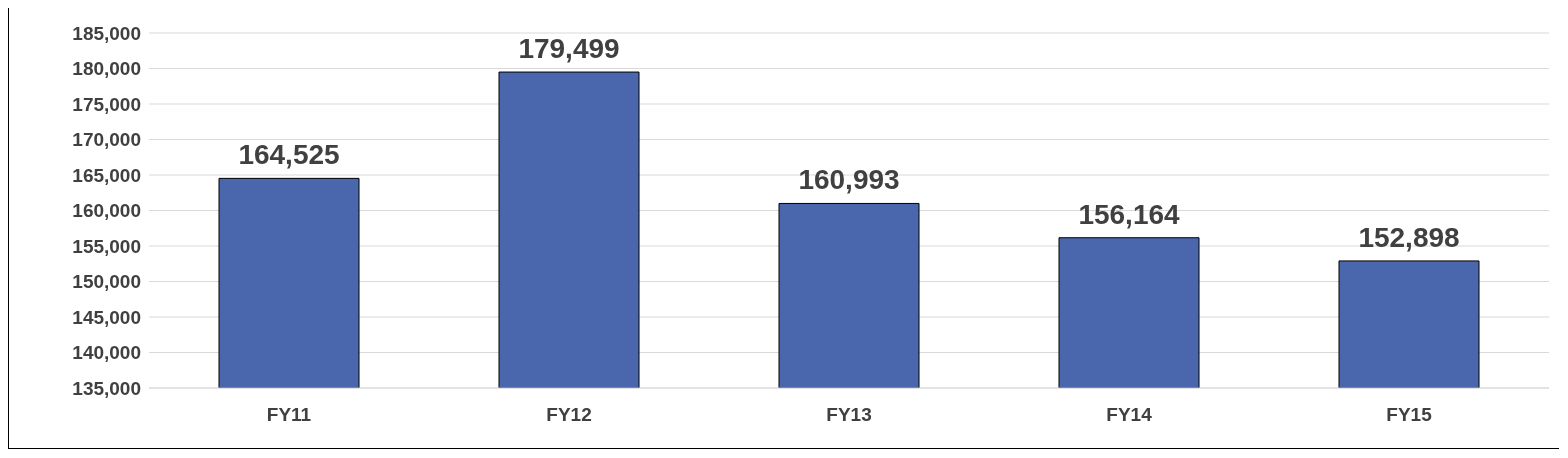 Image resolution: width=1568 pixels, height=458 pixels. What do you see at coordinates (106, 353) in the screenshot?
I see `y-tick-label: 140,000` at bounding box center [106, 353].